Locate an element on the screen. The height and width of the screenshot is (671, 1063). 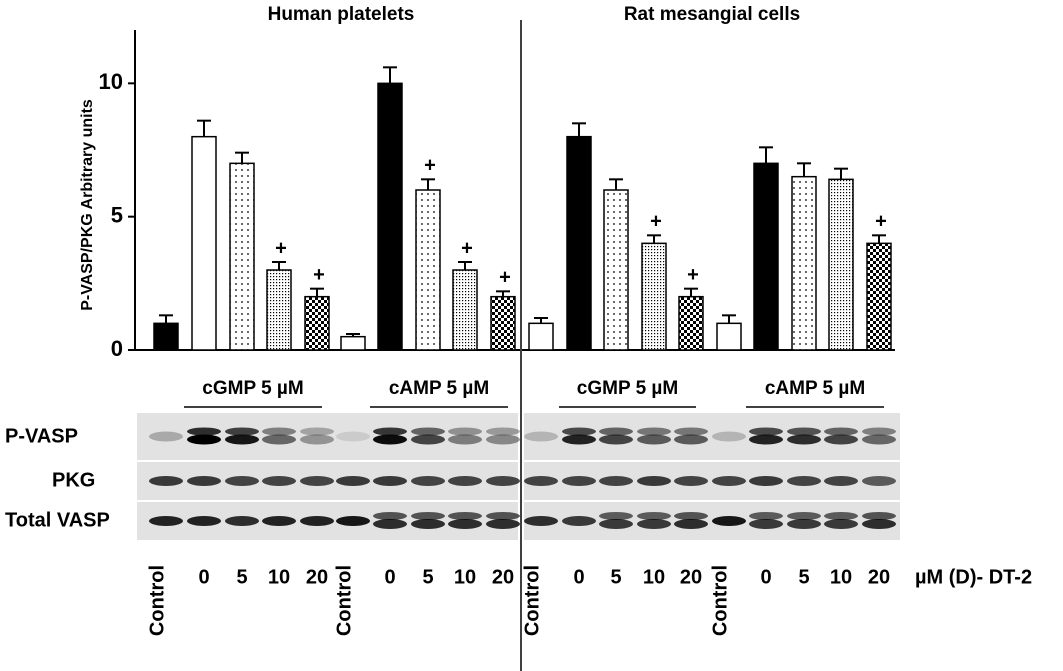
y-tick-label: 5 is located at coordinates (117, 214).